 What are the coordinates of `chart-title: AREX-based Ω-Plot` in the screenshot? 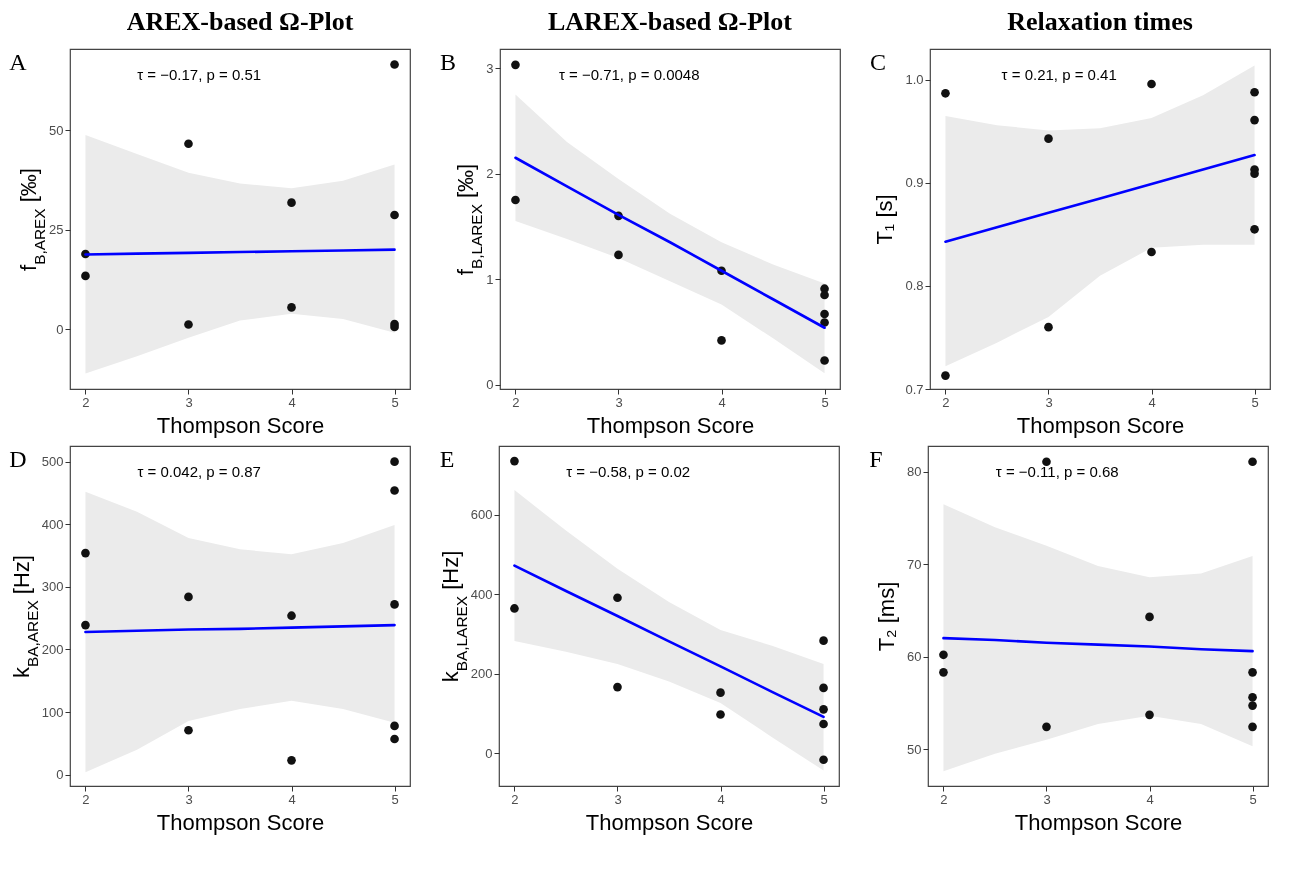 It's located at (240, 21).